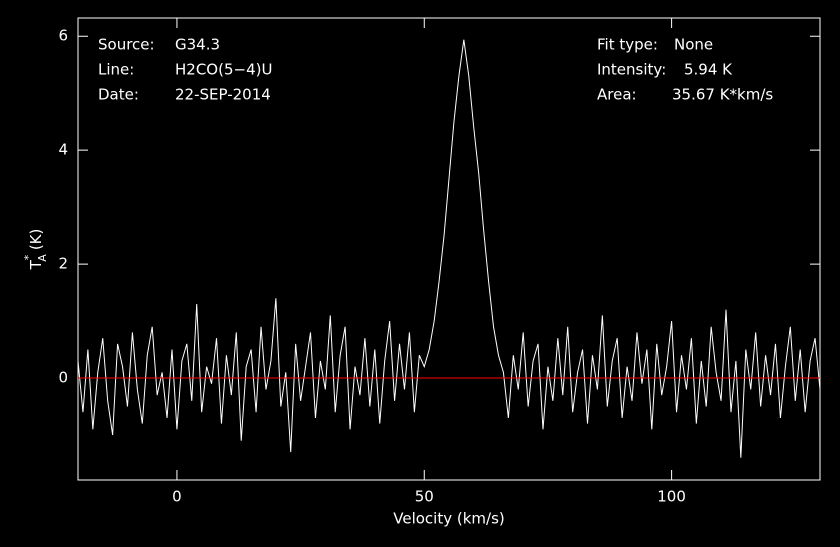 This screenshot has height=547, width=840. I want to click on annotation-key: Area:, so click(617, 95).